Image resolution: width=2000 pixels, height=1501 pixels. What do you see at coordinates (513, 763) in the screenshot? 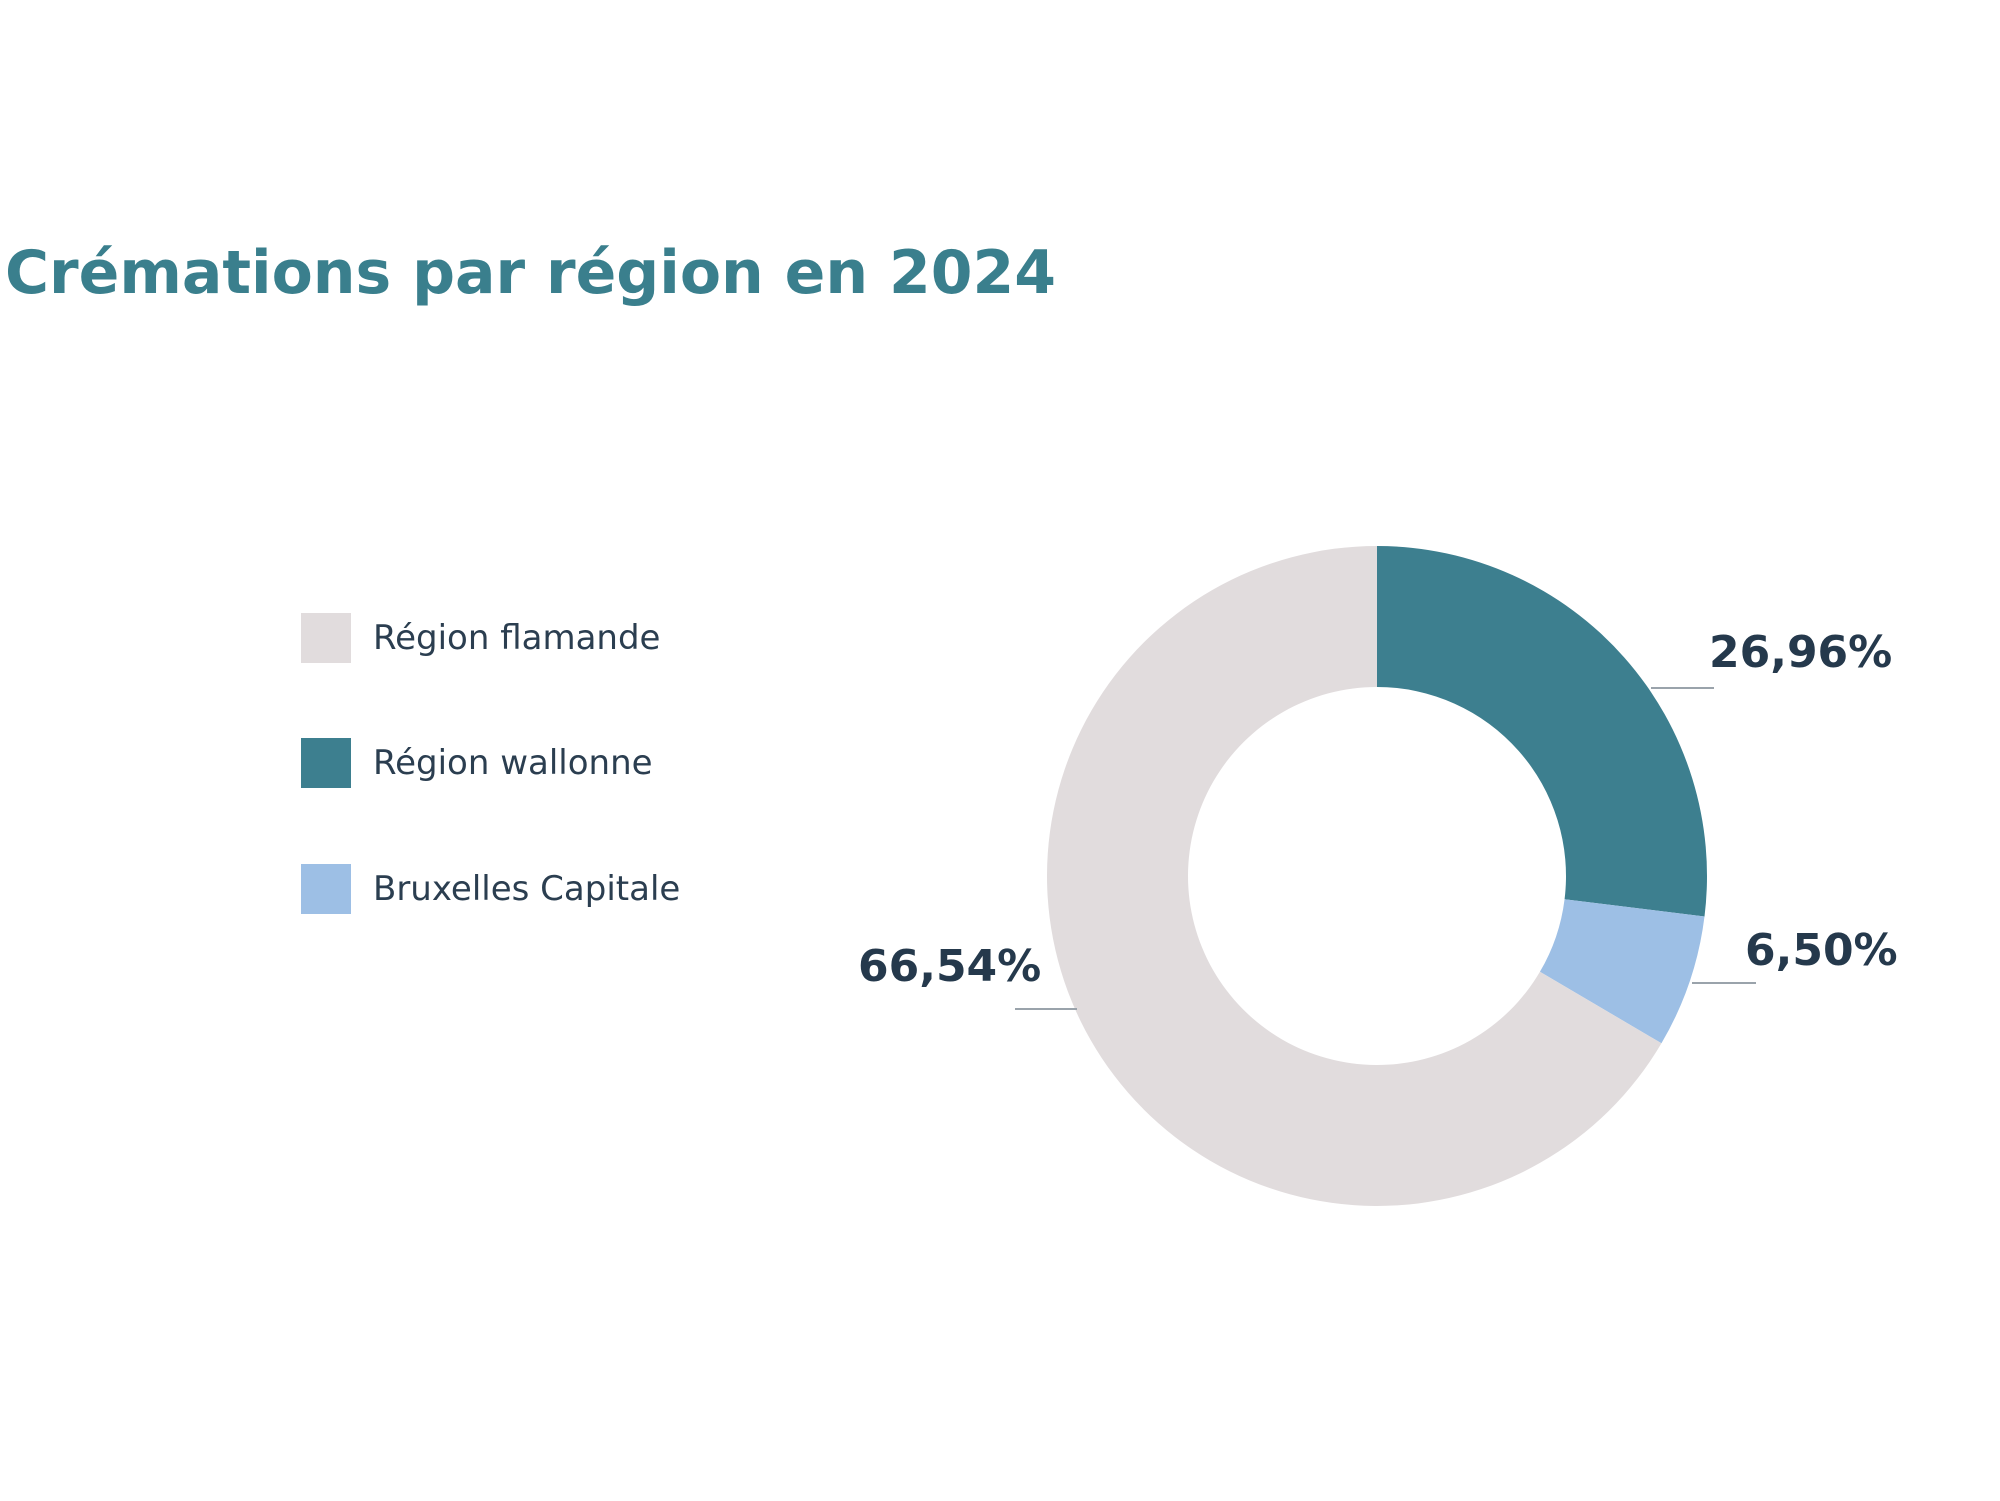
I see `legend-label: Région wallonne` at bounding box center [513, 763].